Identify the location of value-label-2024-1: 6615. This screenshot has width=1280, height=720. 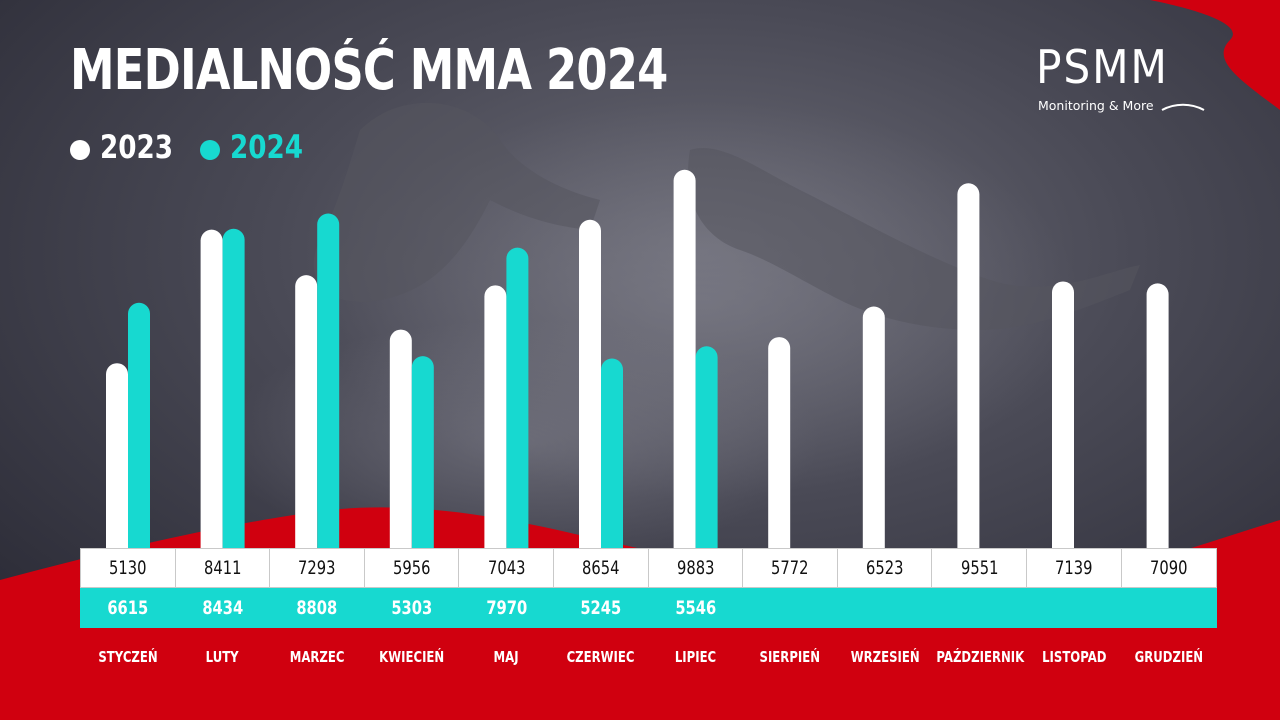
(128, 608).